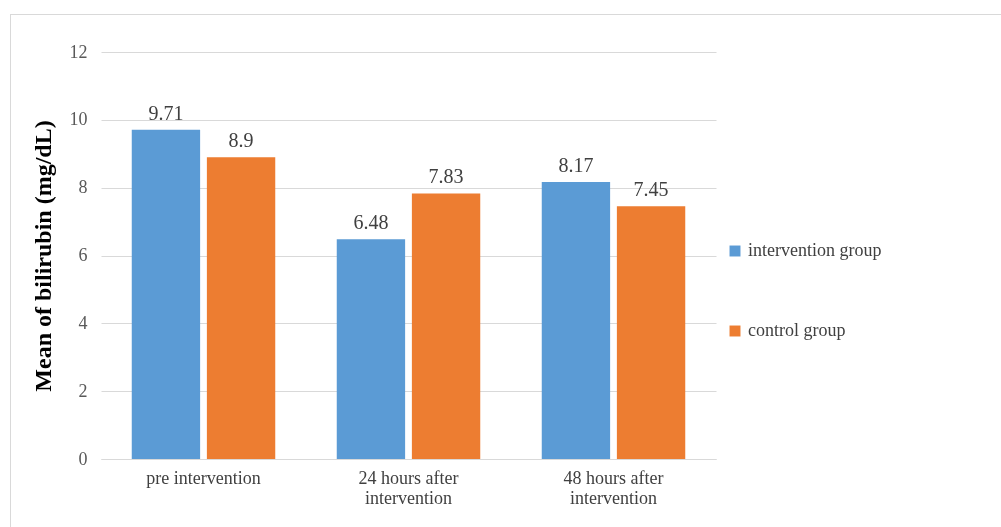  What do you see at coordinates (83, 458) in the screenshot?
I see `y-tick-label: 0` at bounding box center [83, 458].